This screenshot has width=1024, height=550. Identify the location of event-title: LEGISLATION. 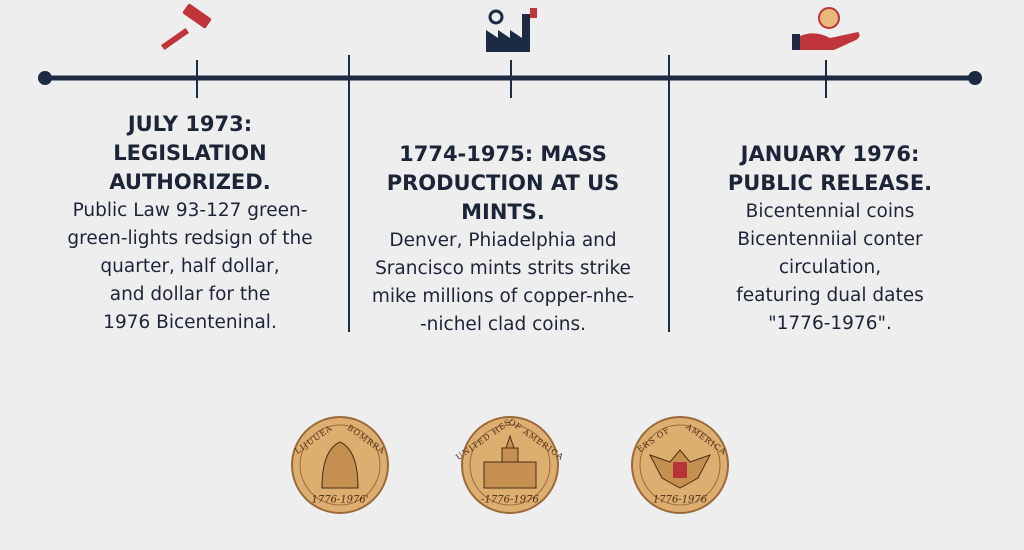
(189, 153).